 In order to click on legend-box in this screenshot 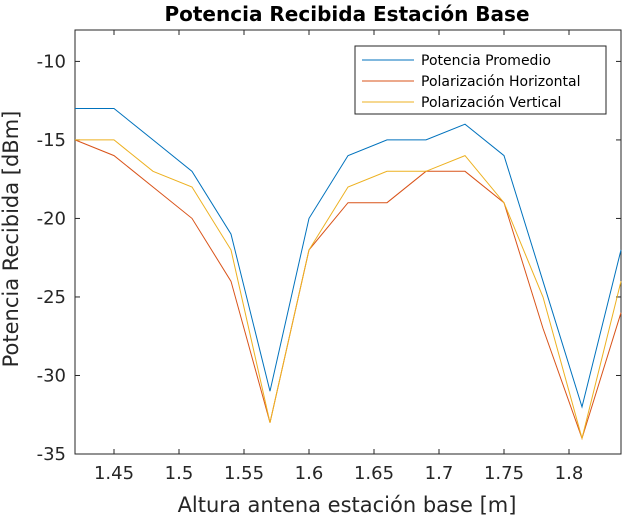, I will do `click(480, 80)`.